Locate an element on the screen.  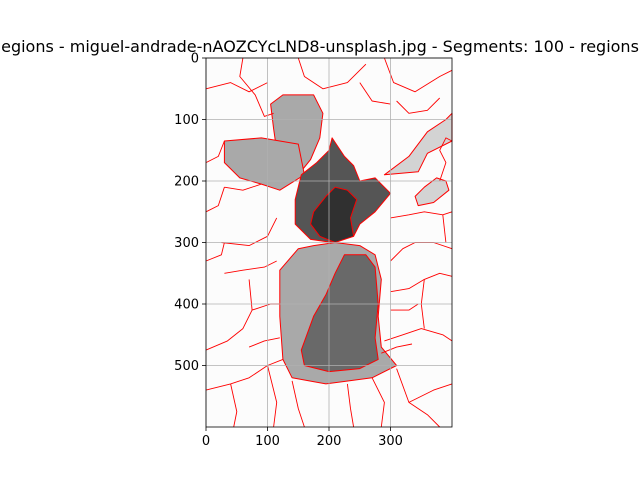
y-axis: 0 100 200 300 400 500 is located at coordinates (190, 213).